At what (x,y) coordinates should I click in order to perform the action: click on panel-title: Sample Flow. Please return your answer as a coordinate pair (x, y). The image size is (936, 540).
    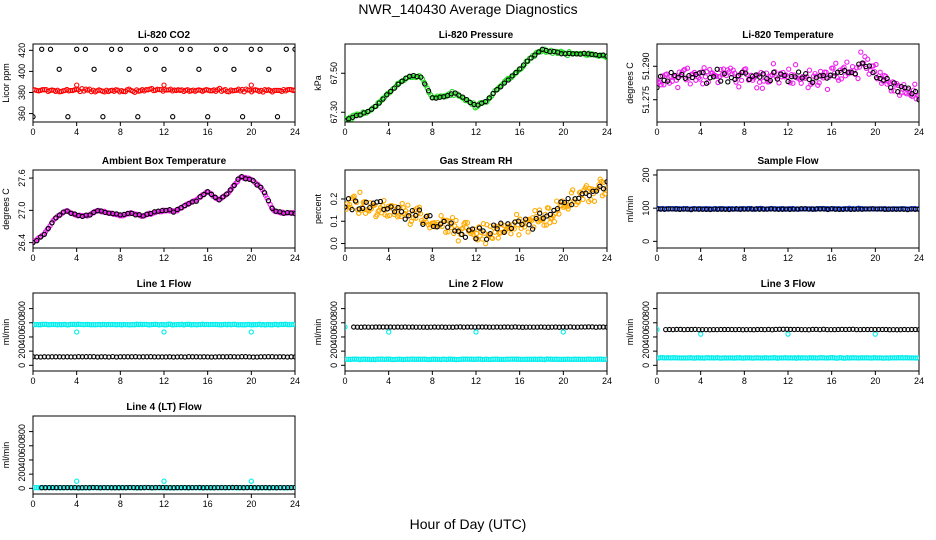
    Looking at the image, I should click on (787, 161).